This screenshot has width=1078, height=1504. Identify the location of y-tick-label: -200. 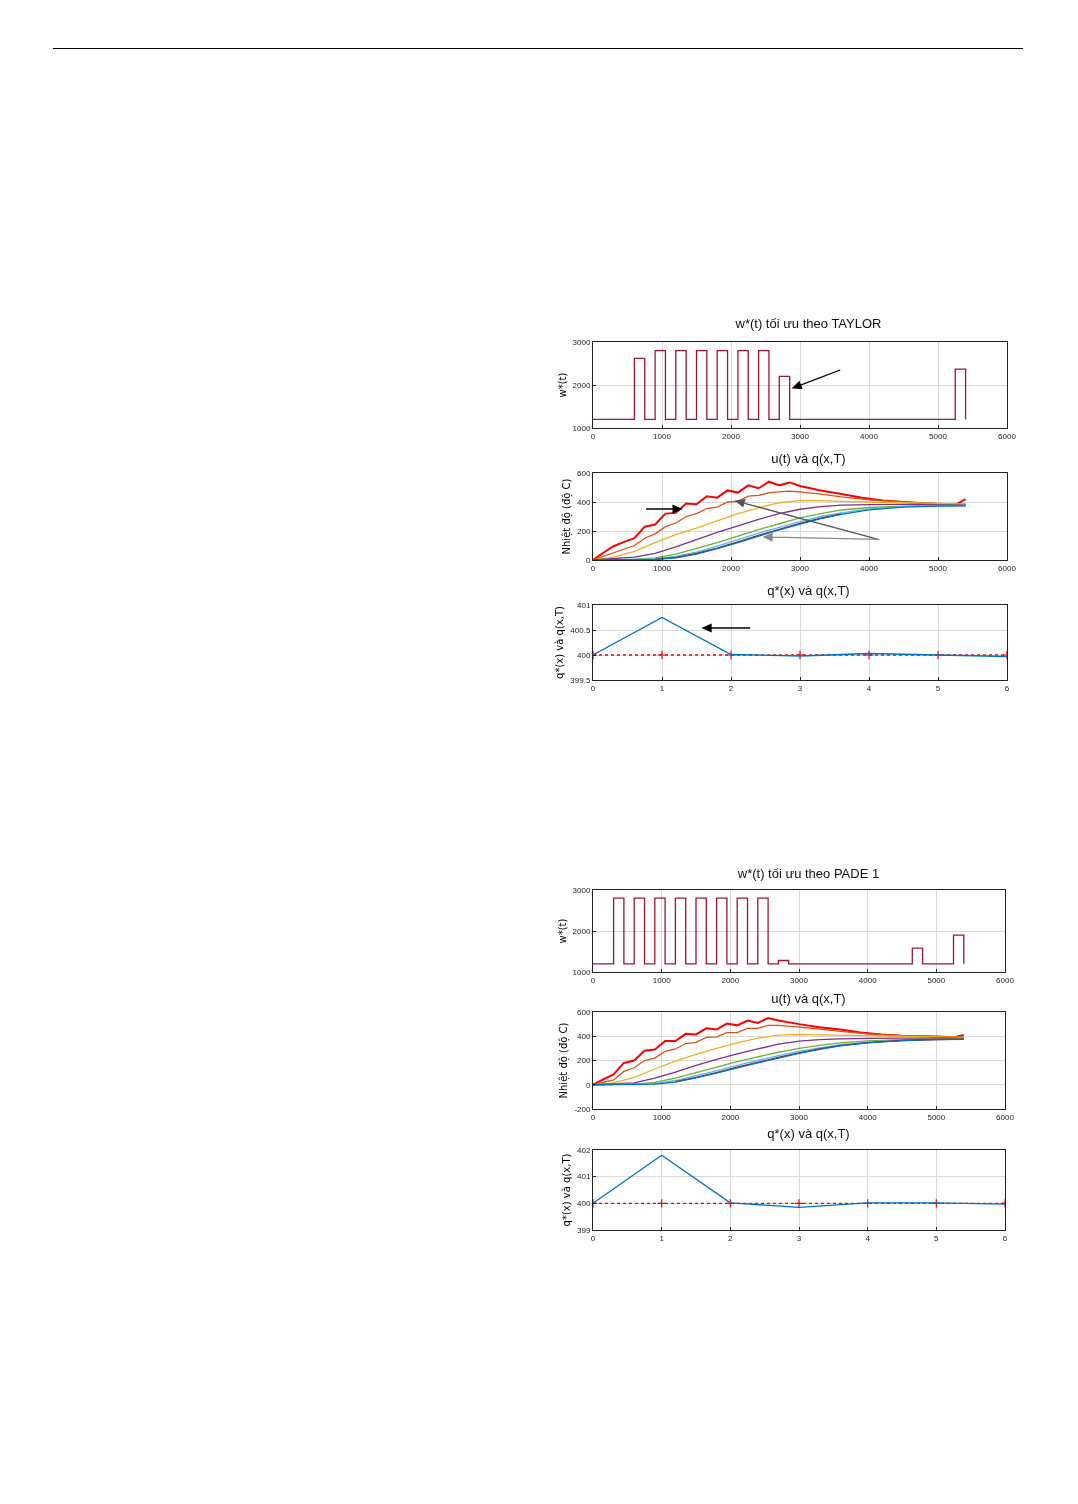
(582, 1109).